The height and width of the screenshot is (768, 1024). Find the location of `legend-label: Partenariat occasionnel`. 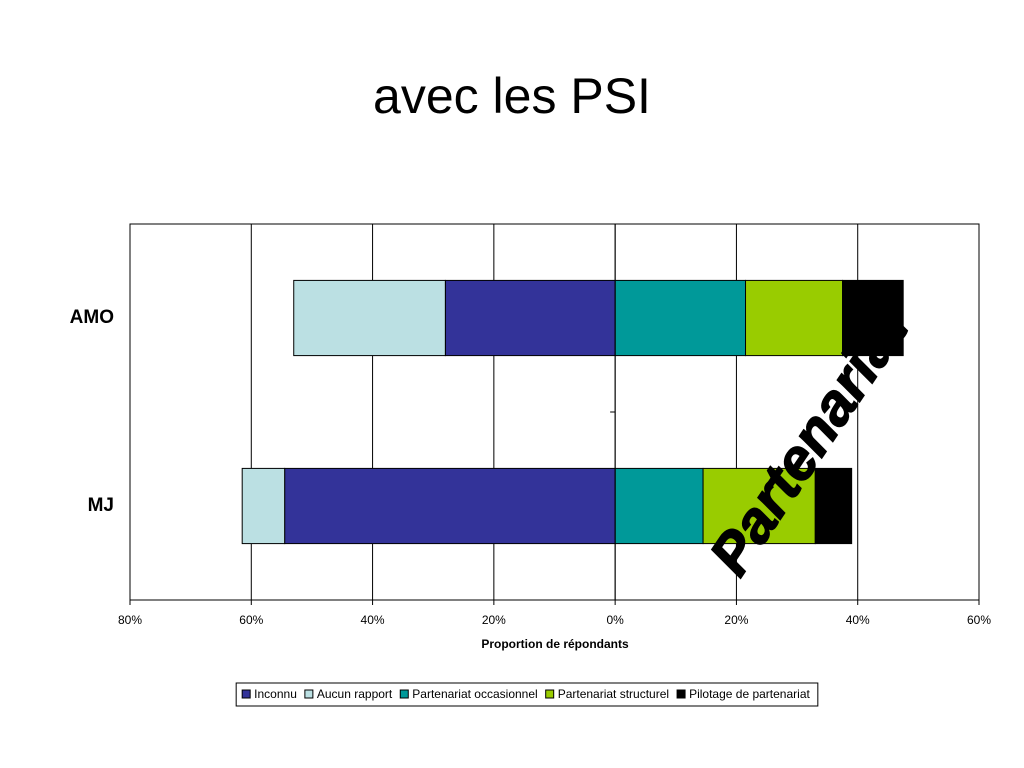

legend-label: Partenariat occasionnel is located at coordinates (474, 694).